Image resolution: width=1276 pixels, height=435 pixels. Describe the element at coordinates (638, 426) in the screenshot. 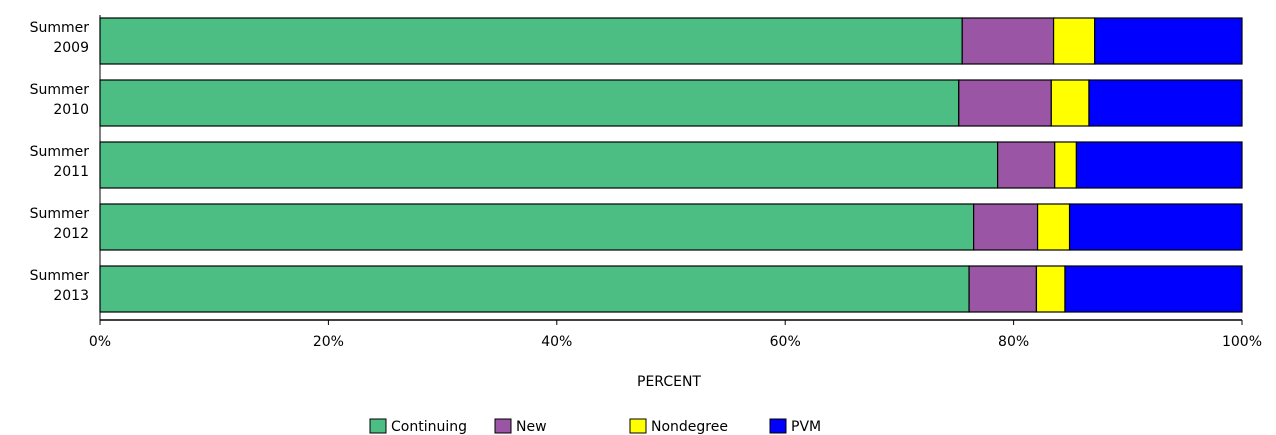

I see `legend-swatch-nondegree` at that location.